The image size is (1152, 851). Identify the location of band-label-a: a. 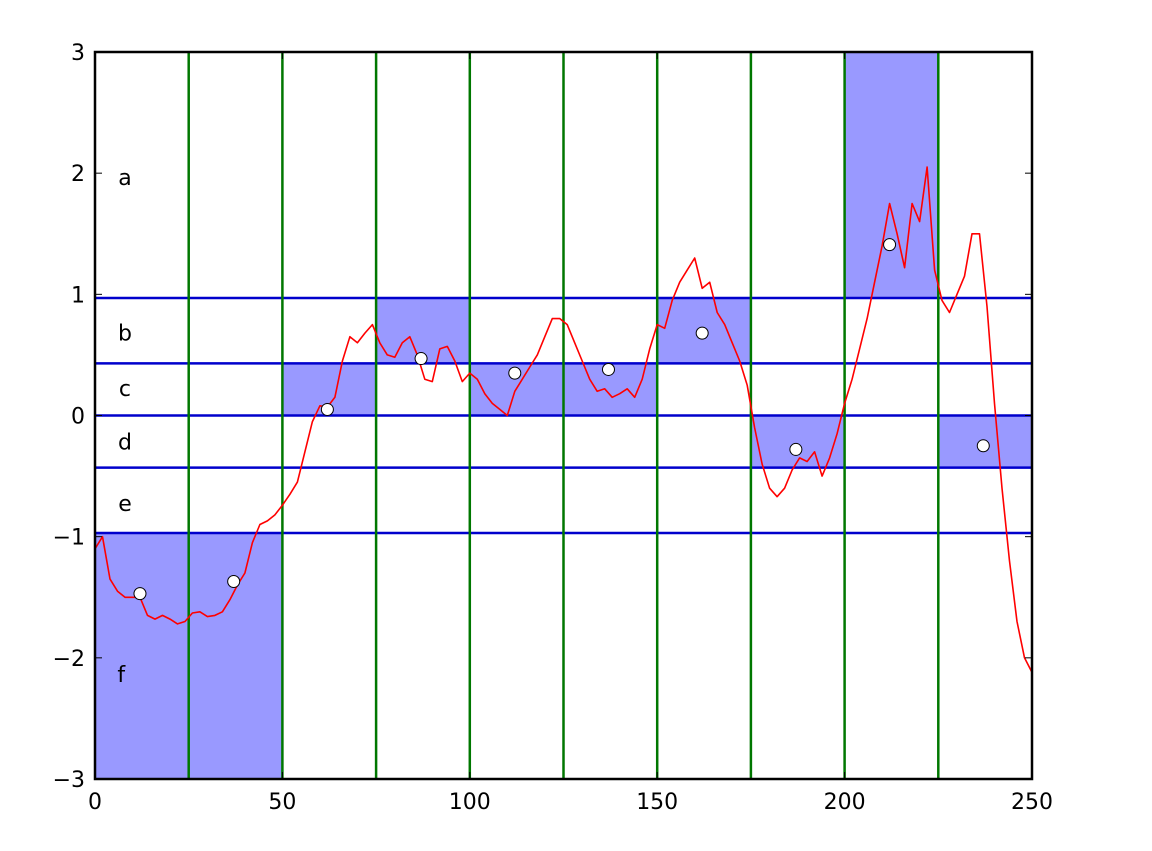
(124, 178).